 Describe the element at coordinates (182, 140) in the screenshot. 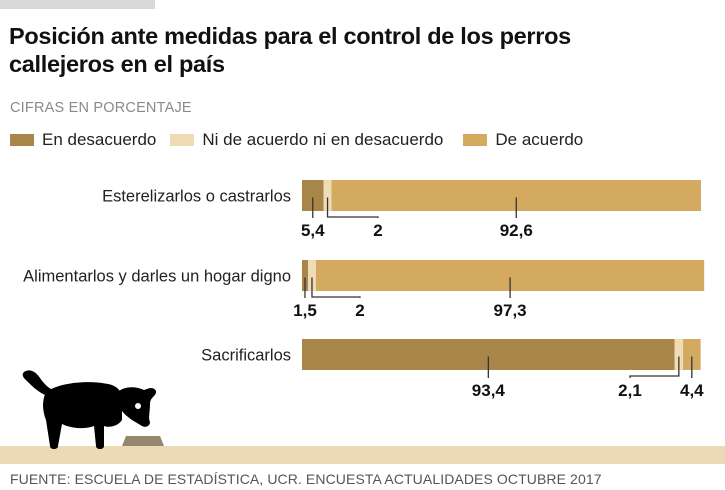

I see `legend-swatch-neutral` at that location.